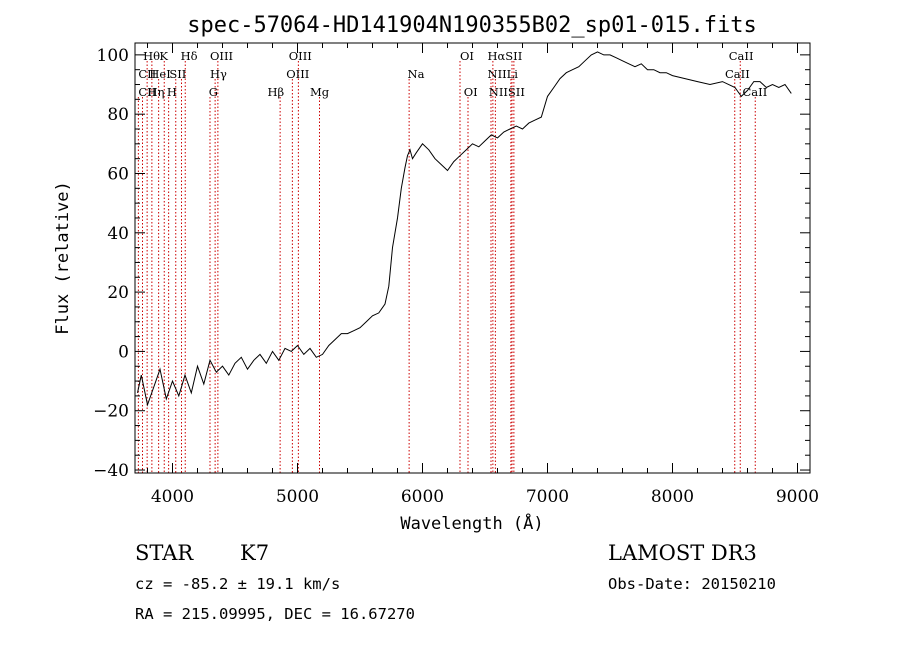  Describe the element at coordinates (672, 497) in the screenshot. I see `x-tick-label: 8000` at that location.